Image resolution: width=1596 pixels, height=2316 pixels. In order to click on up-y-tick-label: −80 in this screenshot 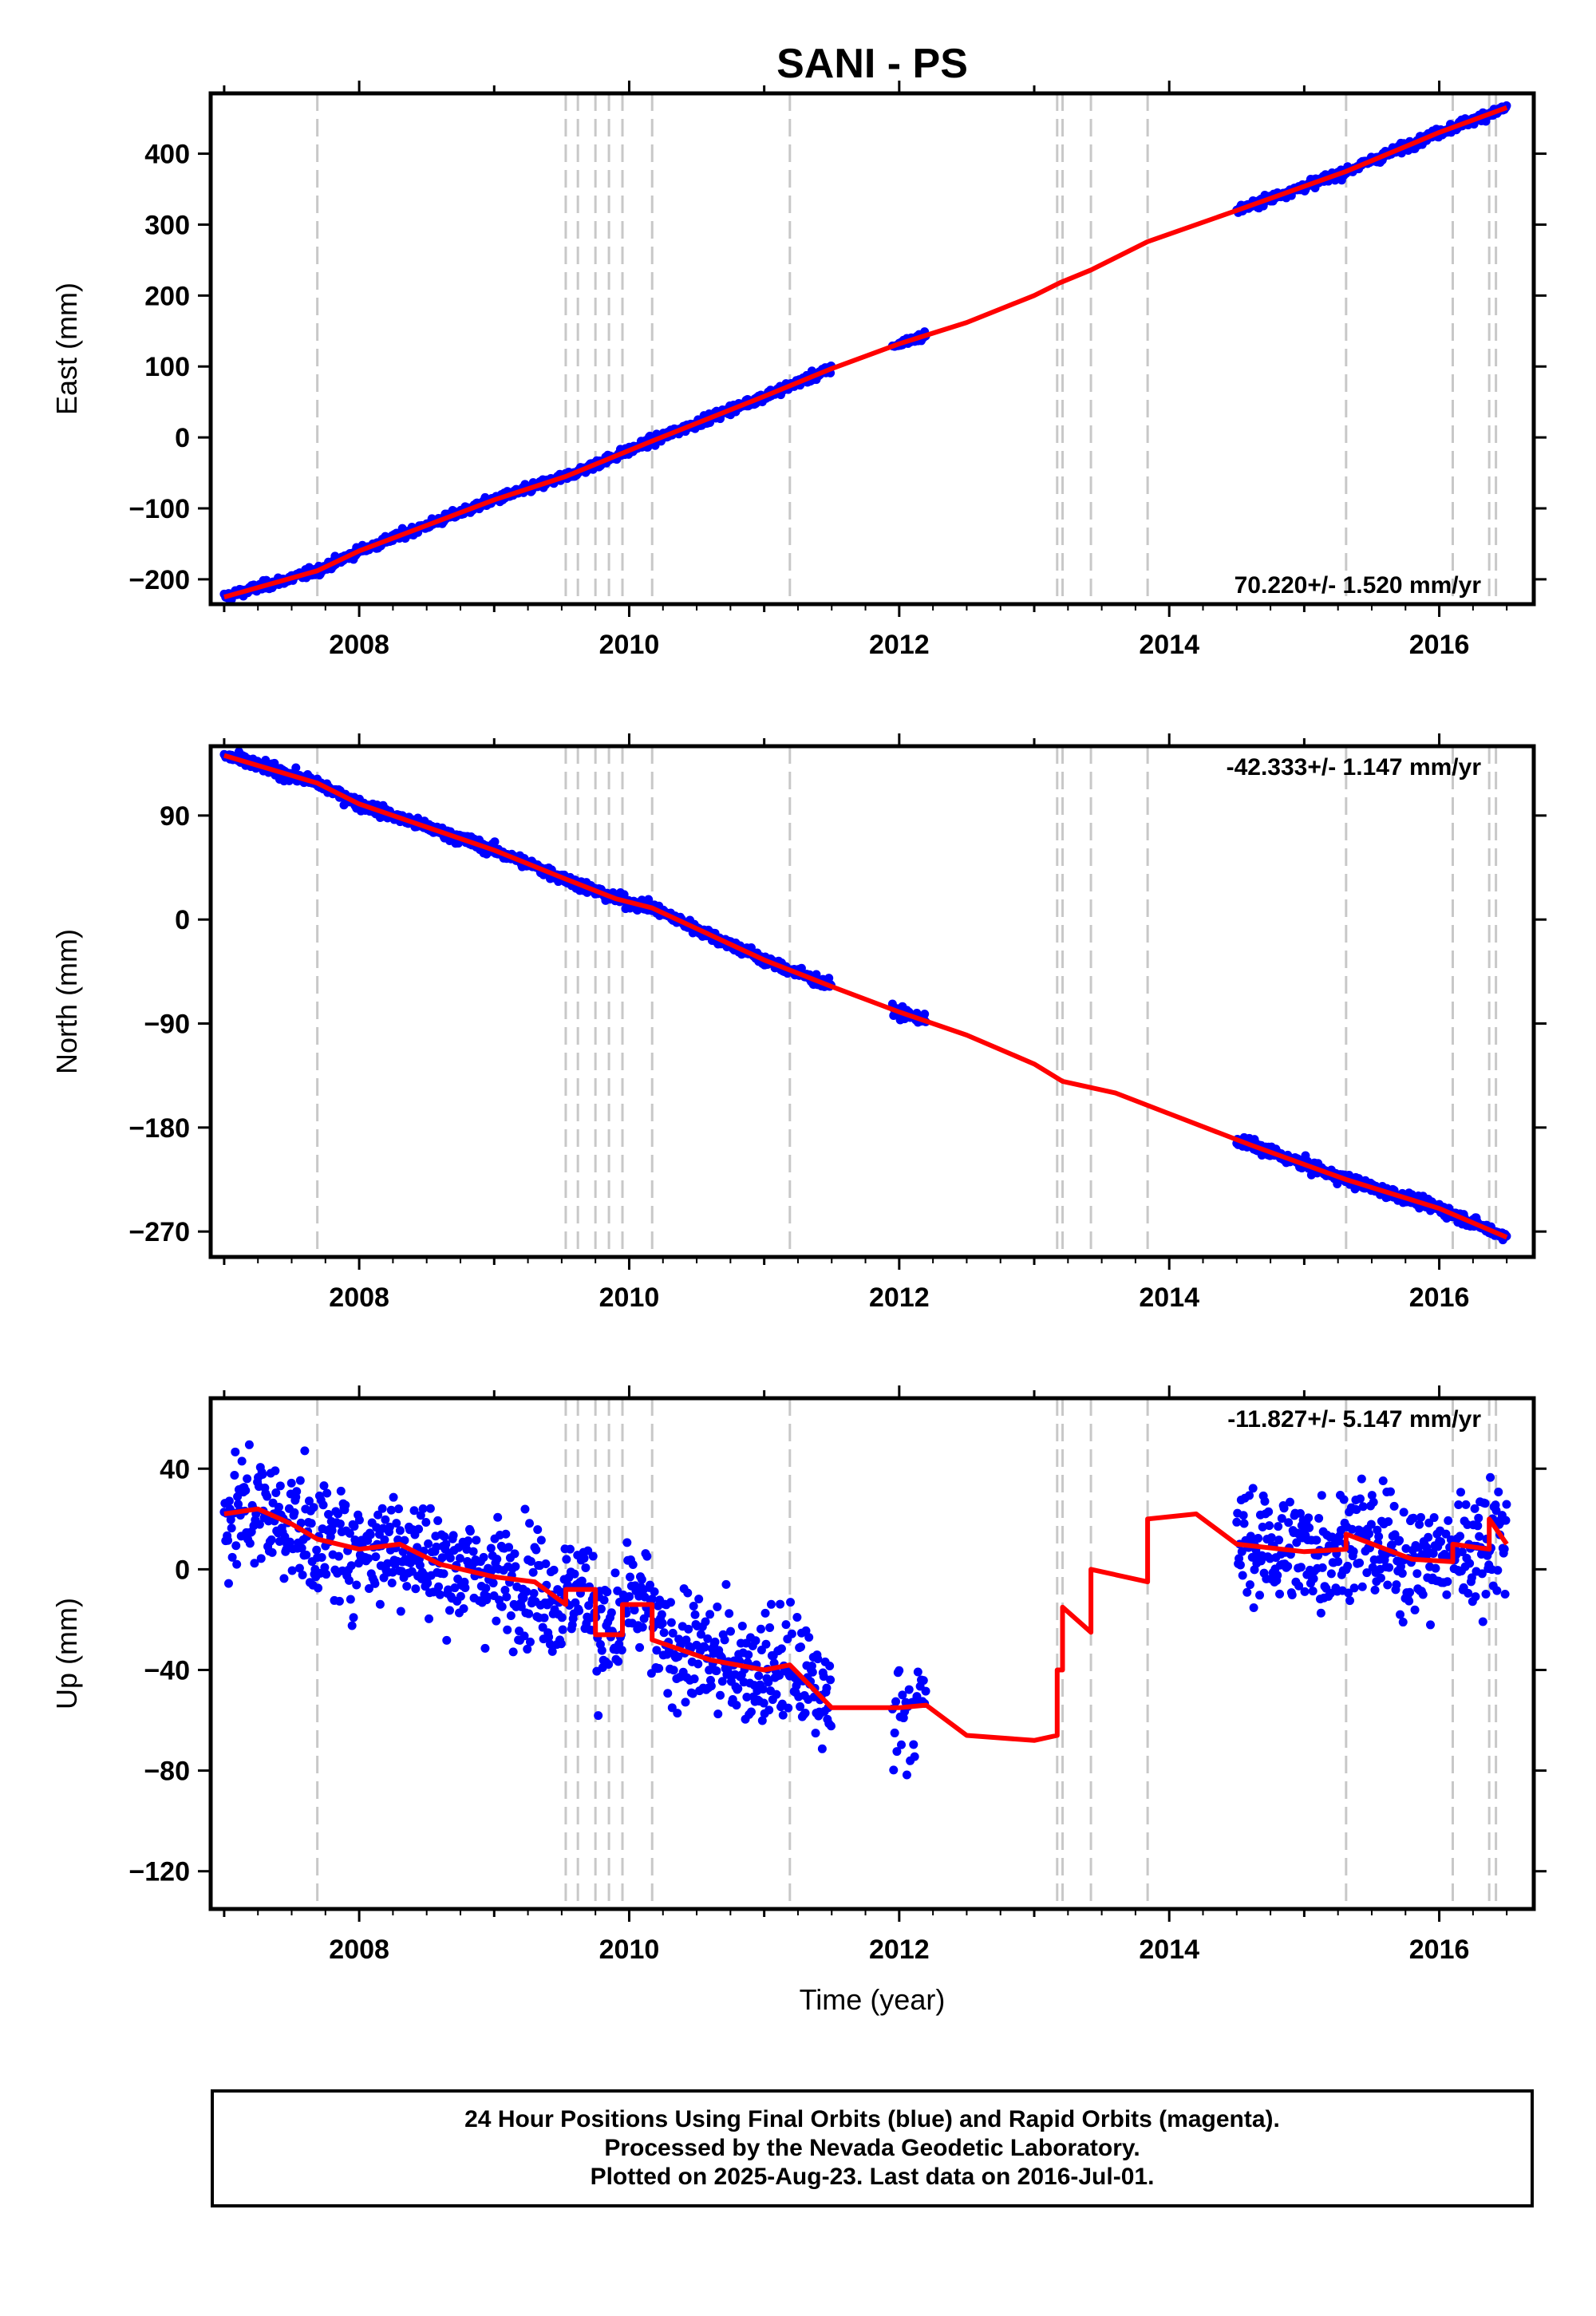, I will do `click(167, 1772)`.